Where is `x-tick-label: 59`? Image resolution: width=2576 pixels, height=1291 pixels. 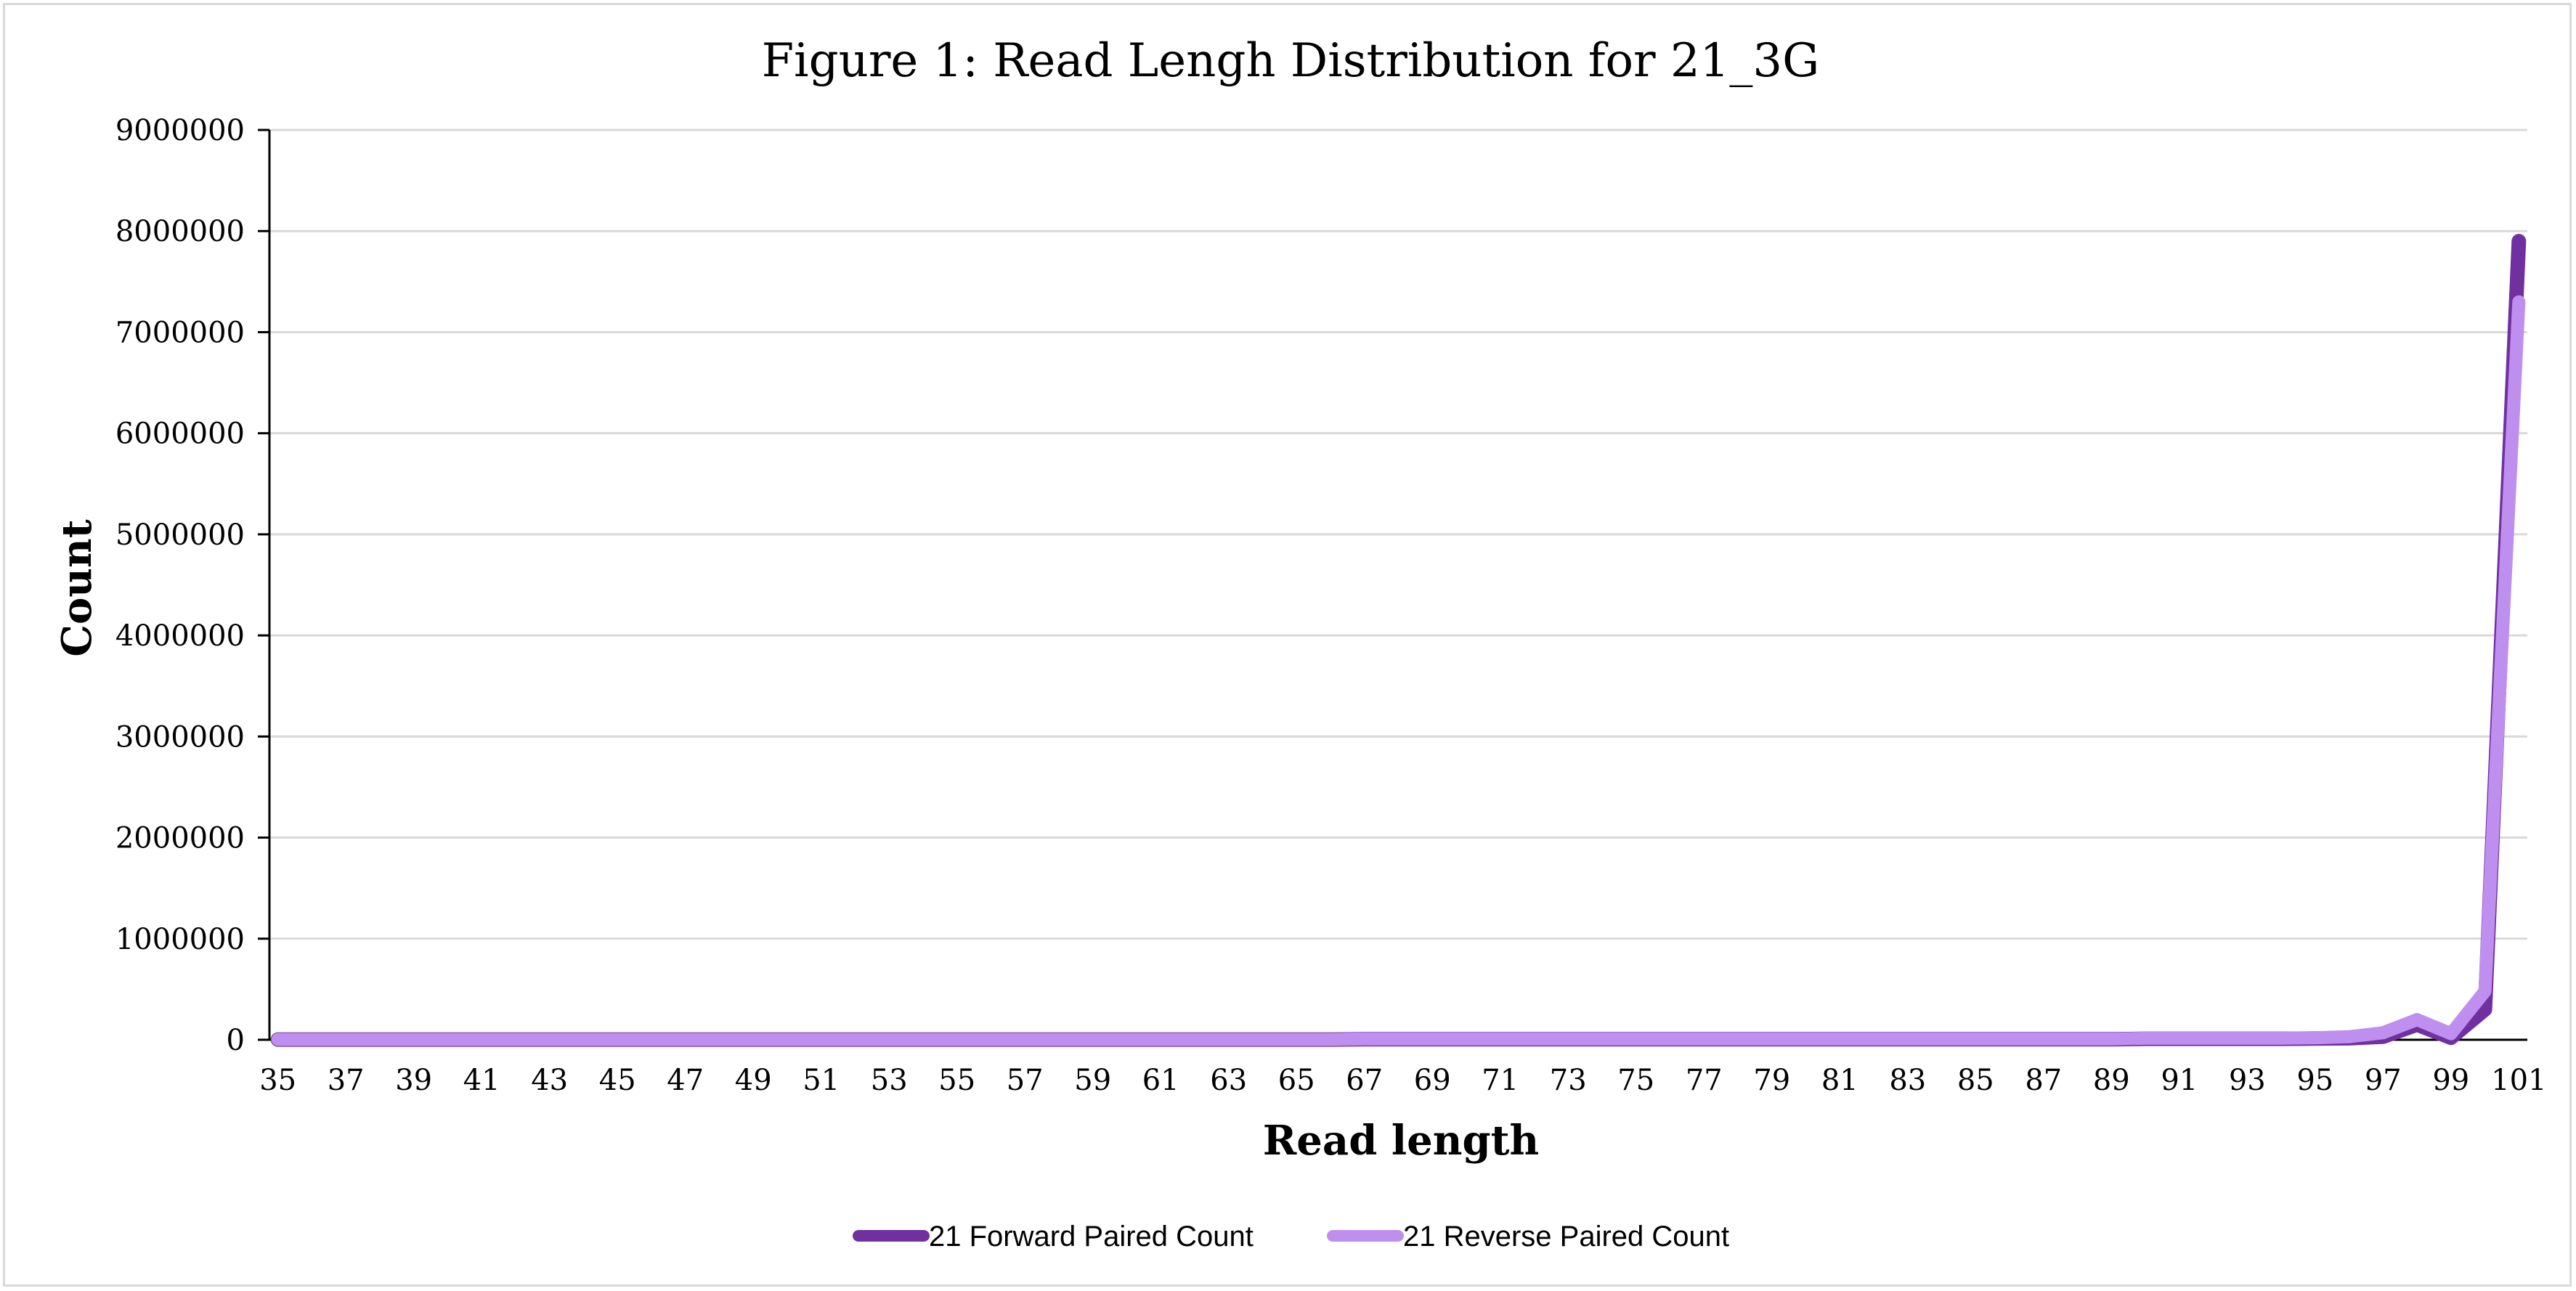 x-tick-label: 59 is located at coordinates (1092, 1081).